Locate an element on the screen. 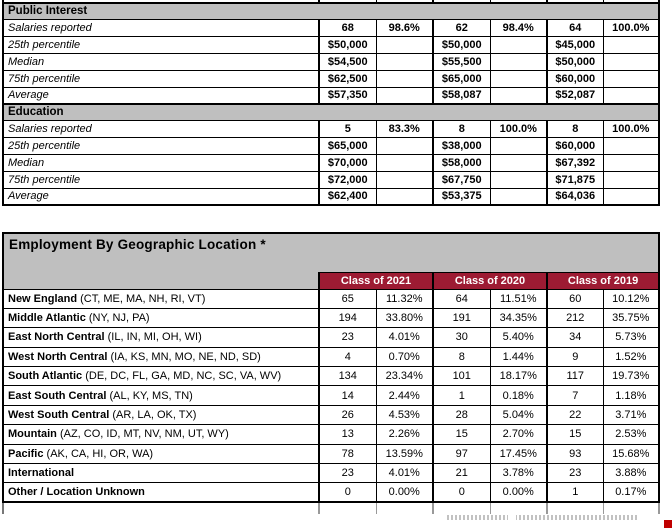 The image size is (672, 528). region-label: International is located at coordinates (161, 473).